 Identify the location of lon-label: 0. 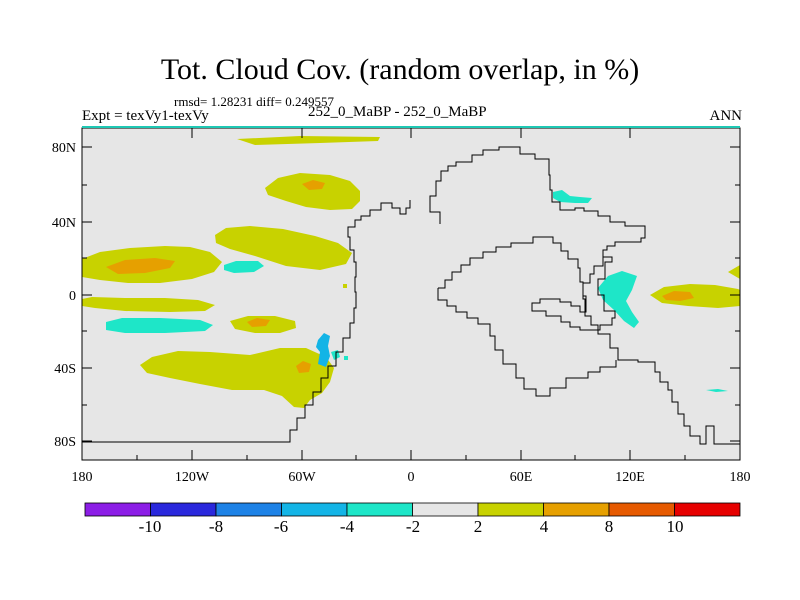
(411, 477).